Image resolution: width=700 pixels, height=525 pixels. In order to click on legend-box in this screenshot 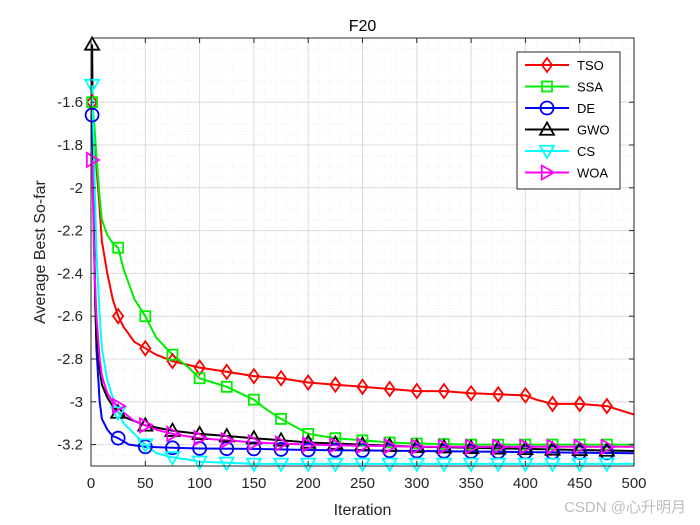, I will do `click(568, 120)`.